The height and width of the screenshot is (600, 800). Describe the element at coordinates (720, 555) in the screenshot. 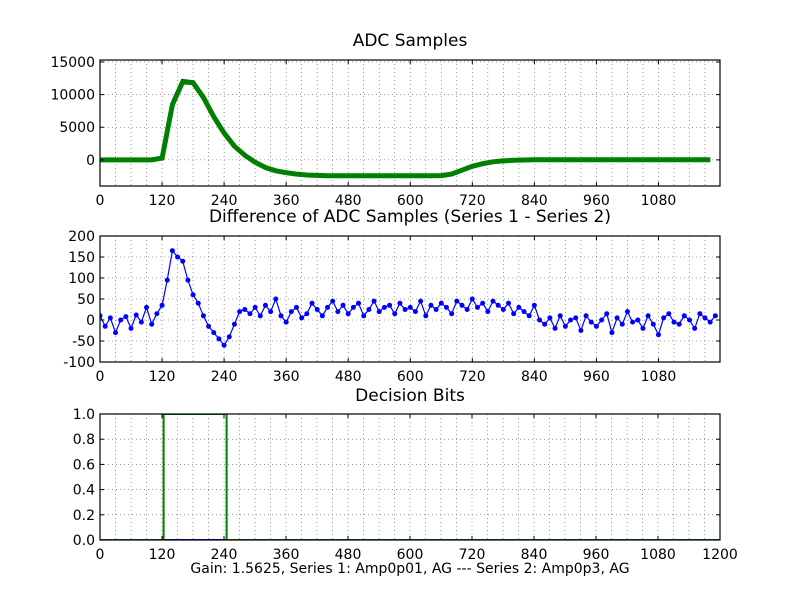

I see `x-tick-label: 1200` at that location.